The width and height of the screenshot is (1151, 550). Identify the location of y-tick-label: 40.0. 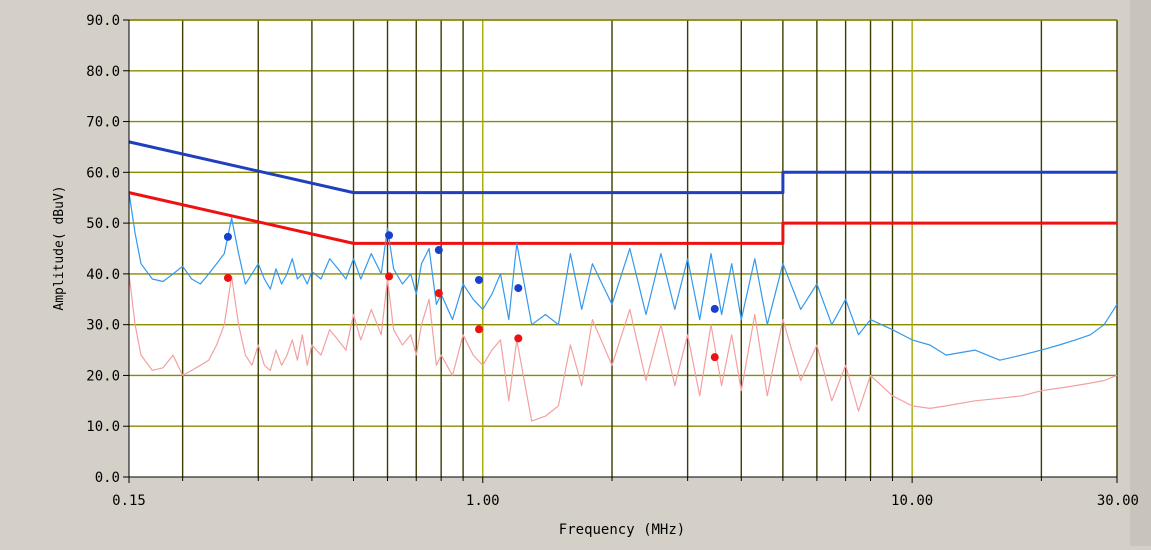
(103, 275).